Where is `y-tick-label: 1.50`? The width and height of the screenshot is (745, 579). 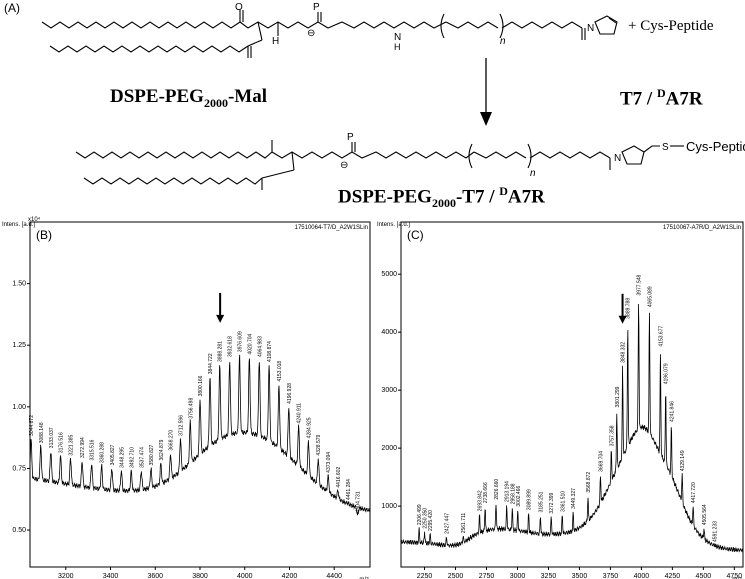
y-tick-label: 1.50 is located at coordinates (19, 284).